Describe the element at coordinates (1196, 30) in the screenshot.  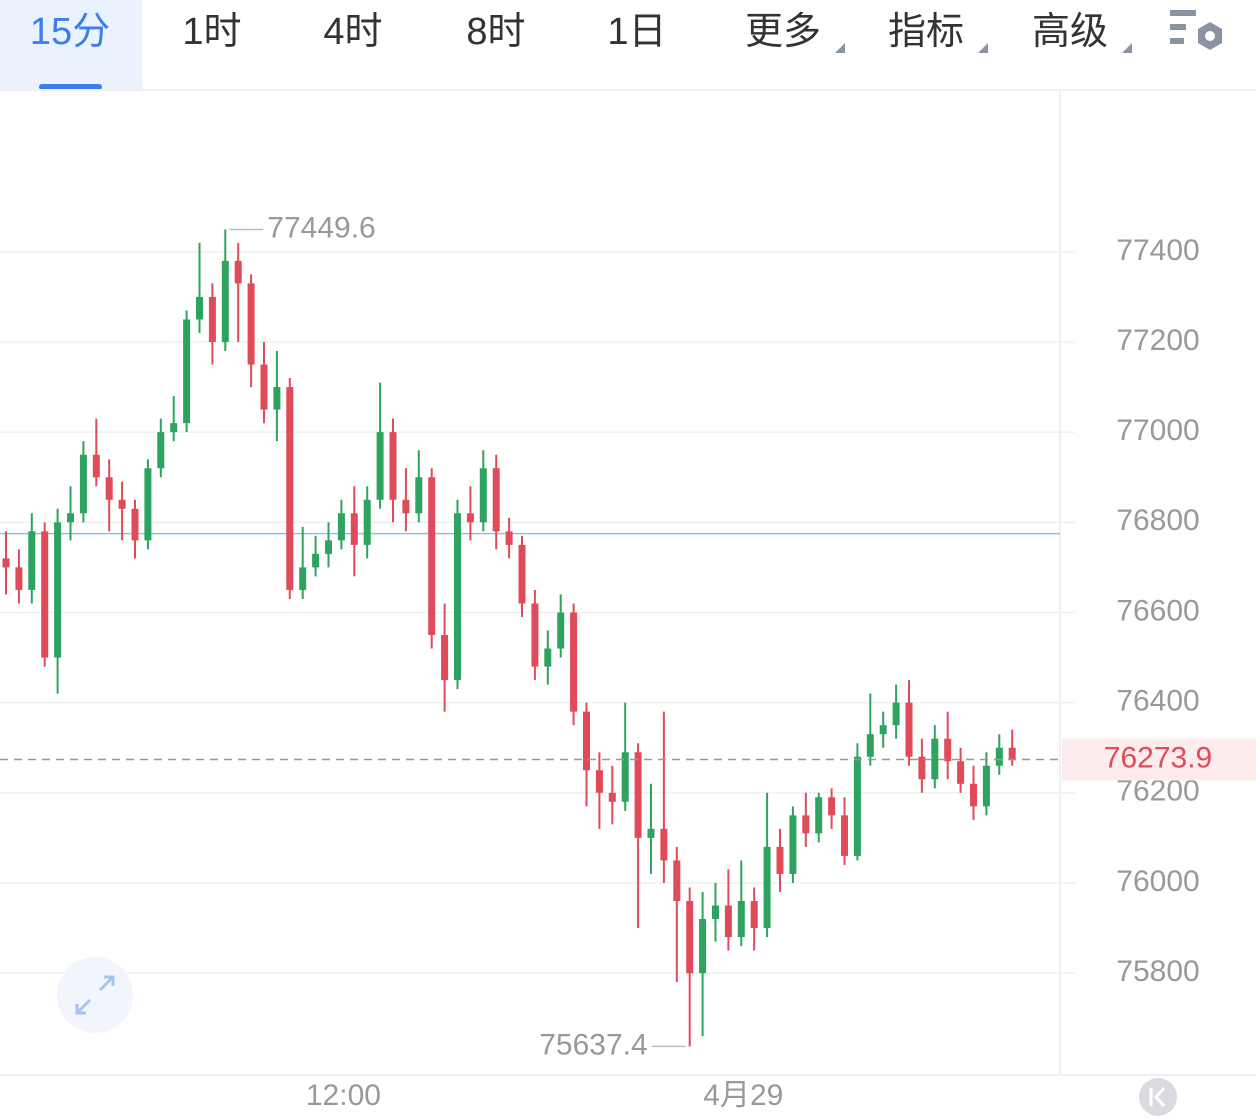
I see `settings-icon` at that location.